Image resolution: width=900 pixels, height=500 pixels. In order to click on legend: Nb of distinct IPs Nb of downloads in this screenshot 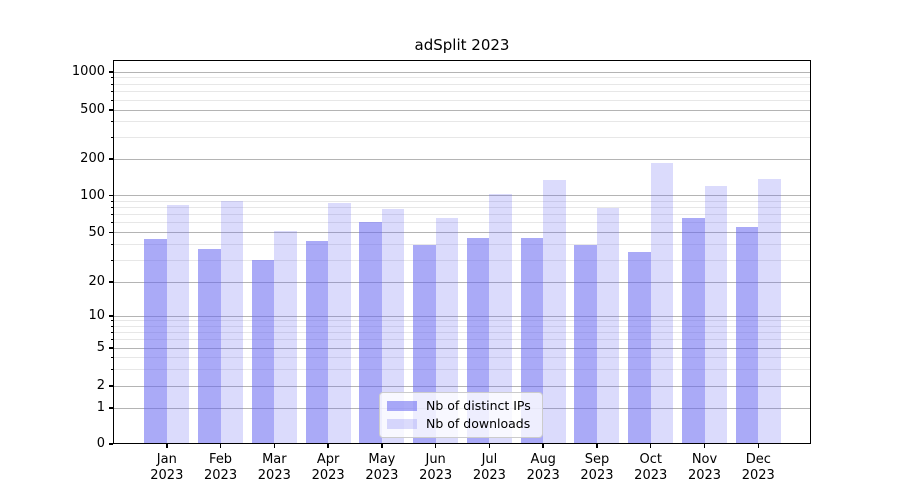, I will do `click(461, 415)`.